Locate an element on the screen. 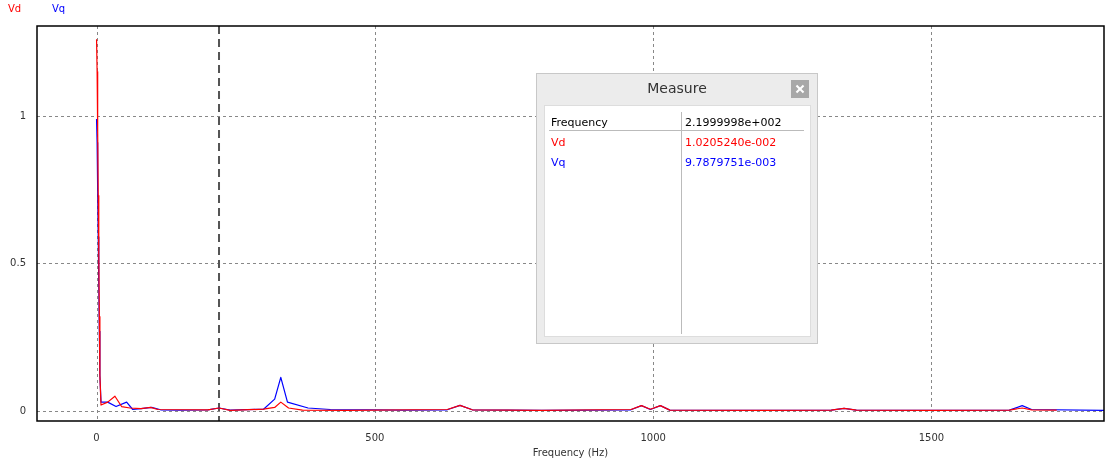 This screenshot has height=459, width=1105. x-axis-title: Frequency (Hz) is located at coordinates (570, 452).